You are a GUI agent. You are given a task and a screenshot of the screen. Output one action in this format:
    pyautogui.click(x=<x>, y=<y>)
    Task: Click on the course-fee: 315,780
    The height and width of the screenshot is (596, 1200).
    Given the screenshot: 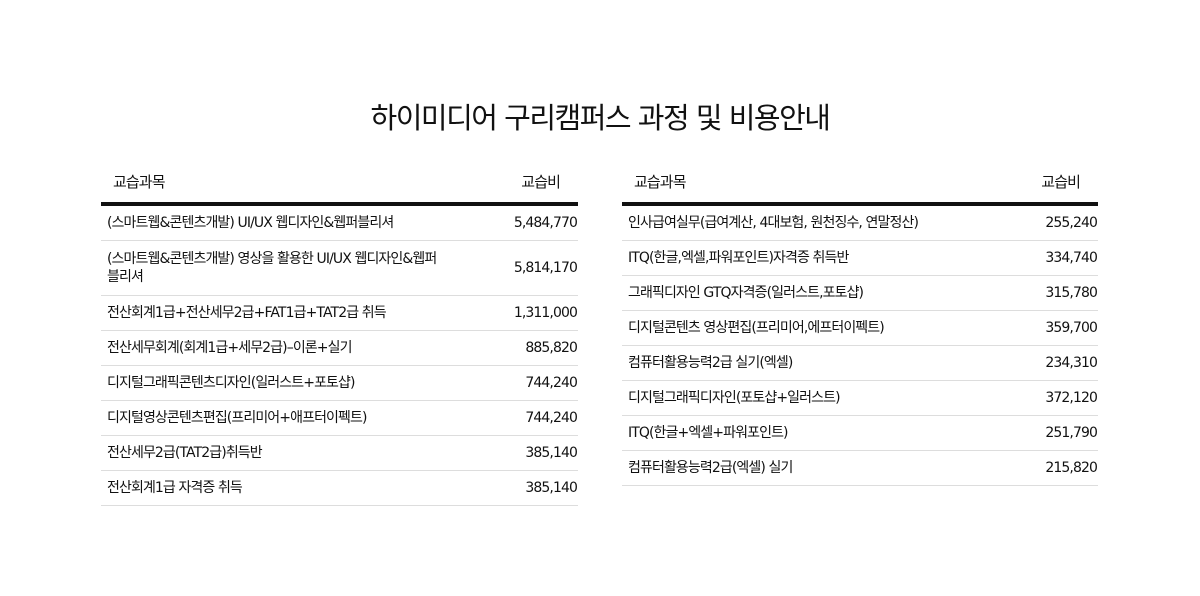 What is the action you would take?
    pyautogui.click(x=1059, y=293)
    